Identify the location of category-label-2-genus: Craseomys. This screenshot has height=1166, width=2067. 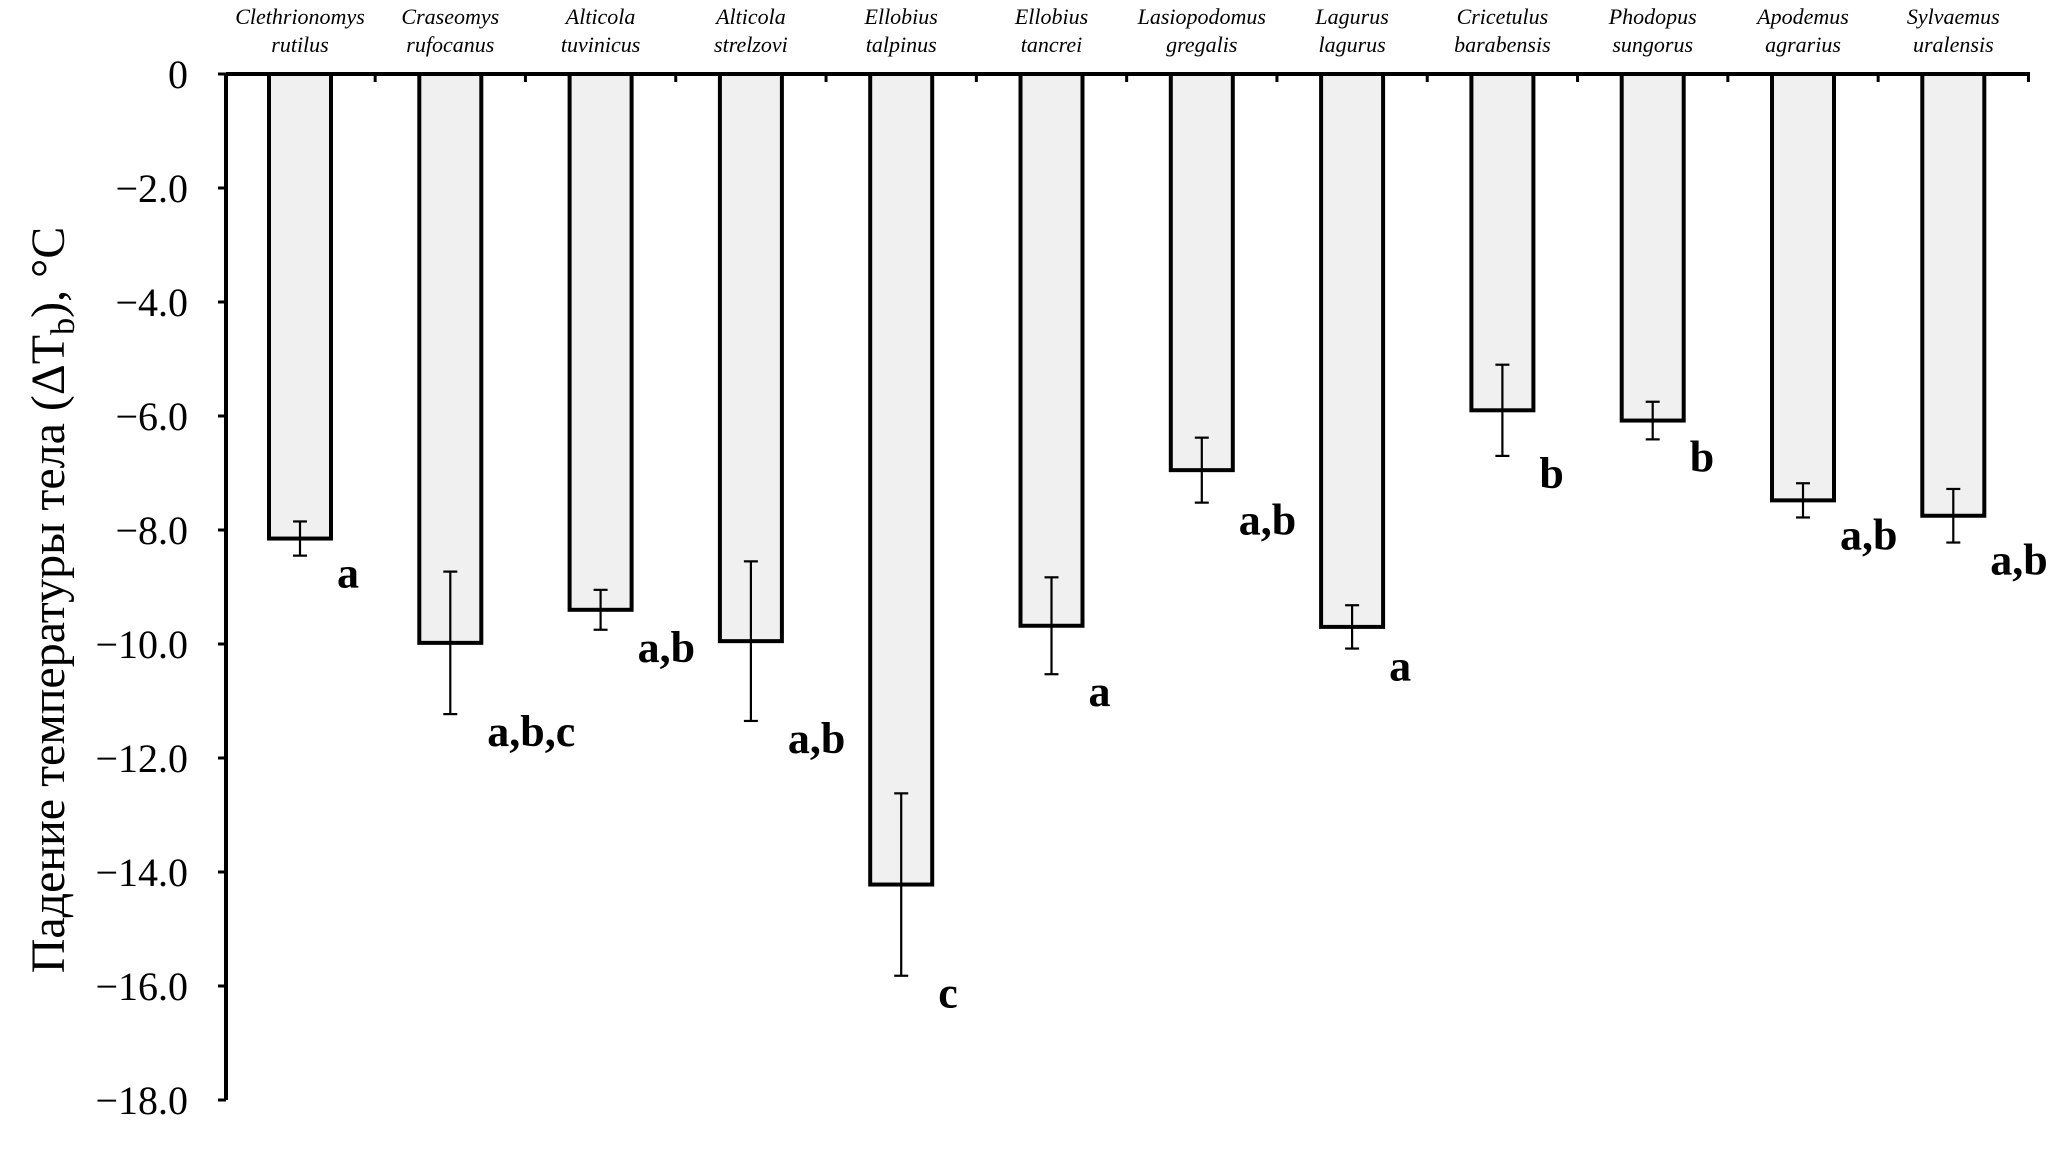
(450, 16).